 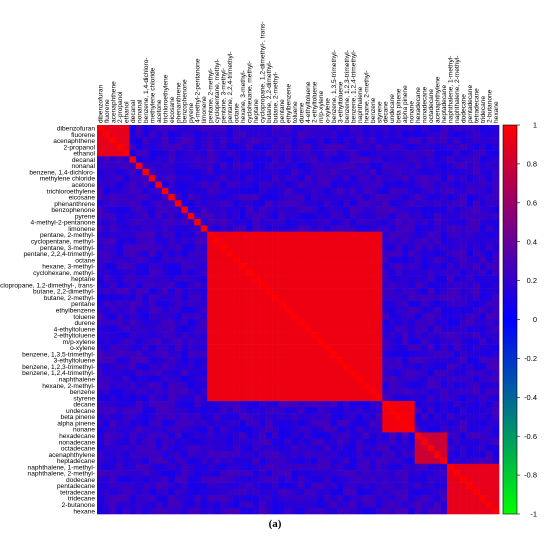 What do you see at coordinates (314, 102) in the screenshot?
I see `x-axis-label: 2-ethyltoluene` at bounding box center [314, 102].